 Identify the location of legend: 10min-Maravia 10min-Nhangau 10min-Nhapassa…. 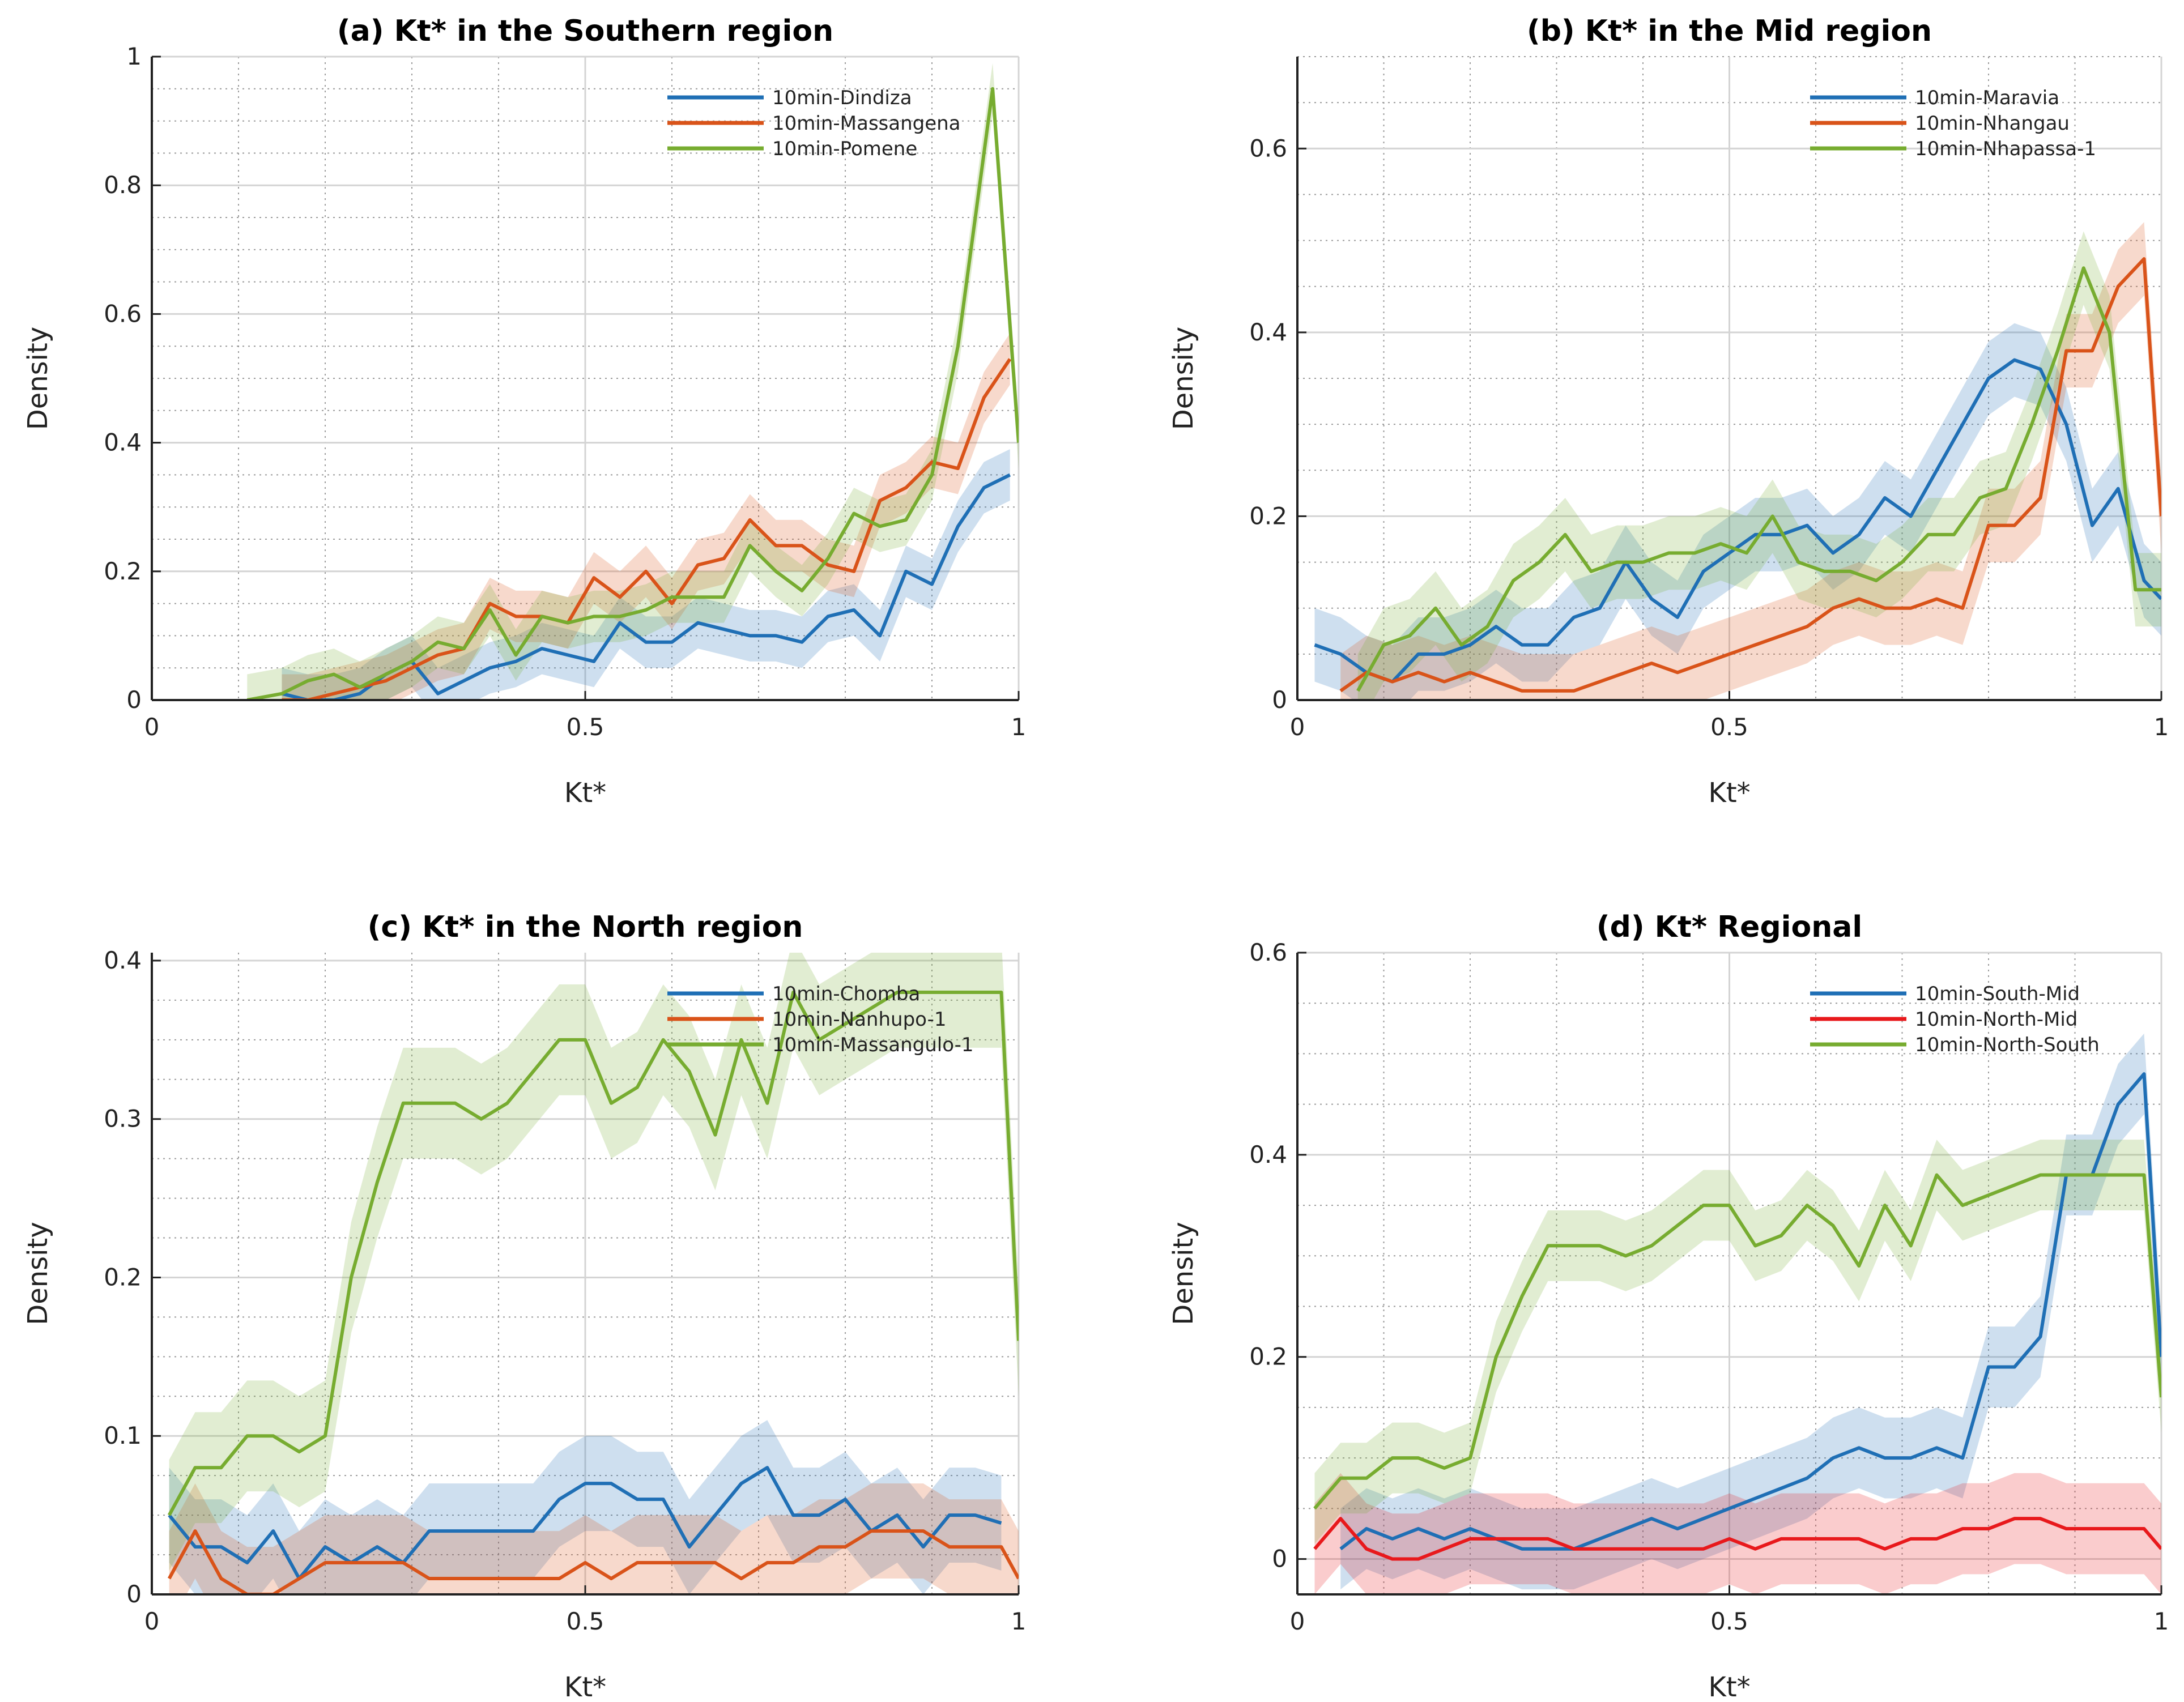
(1953, 123).